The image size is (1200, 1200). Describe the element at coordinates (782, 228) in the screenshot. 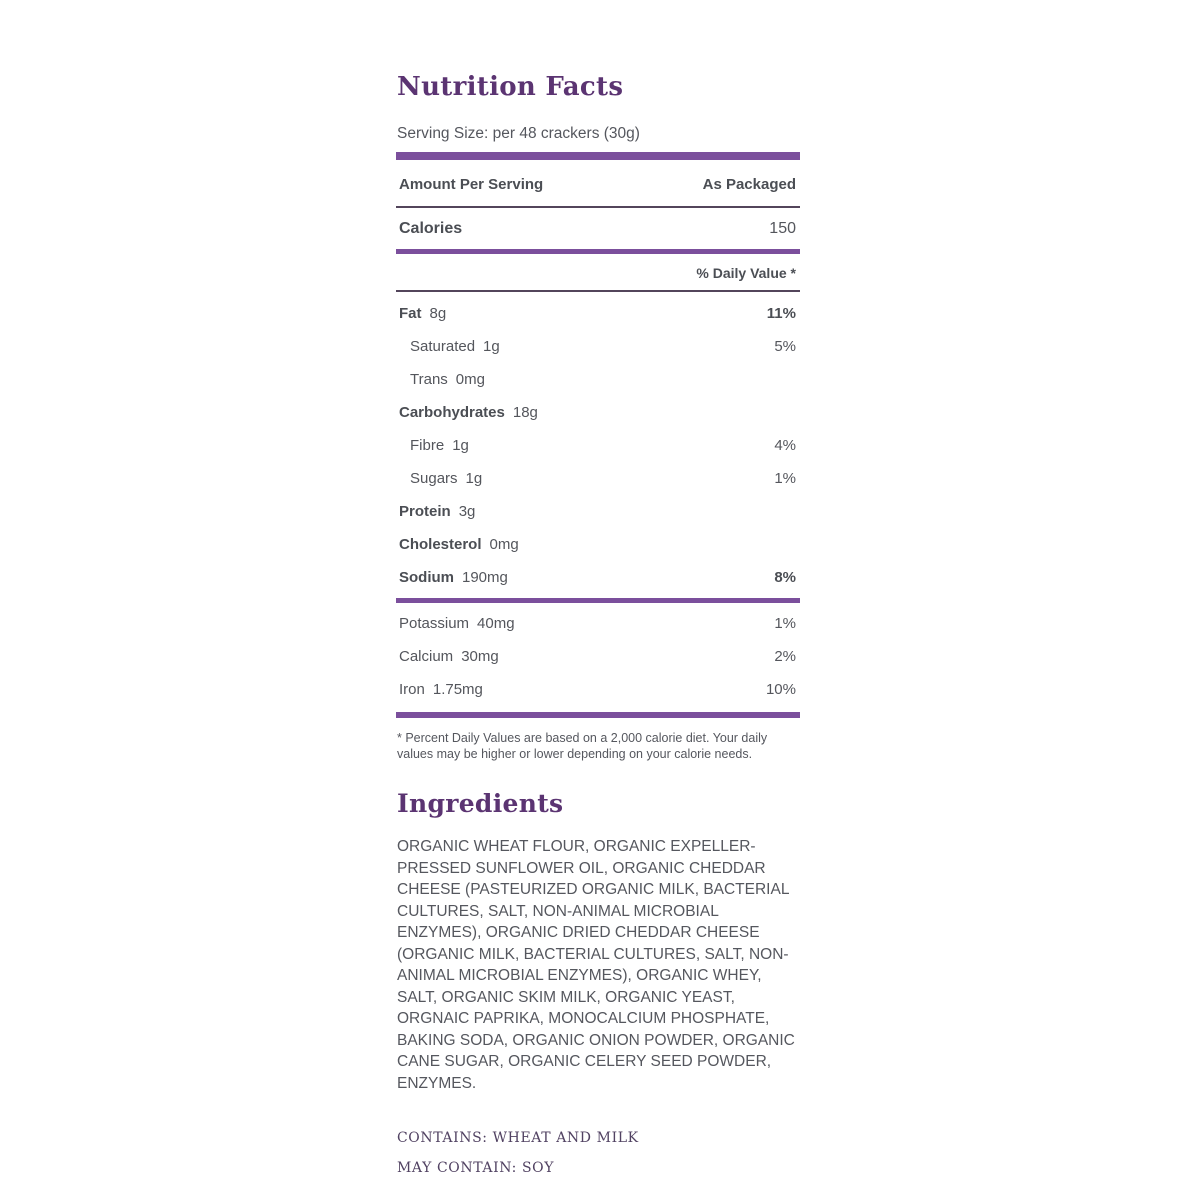

I see `calories-value: 150` at that location.